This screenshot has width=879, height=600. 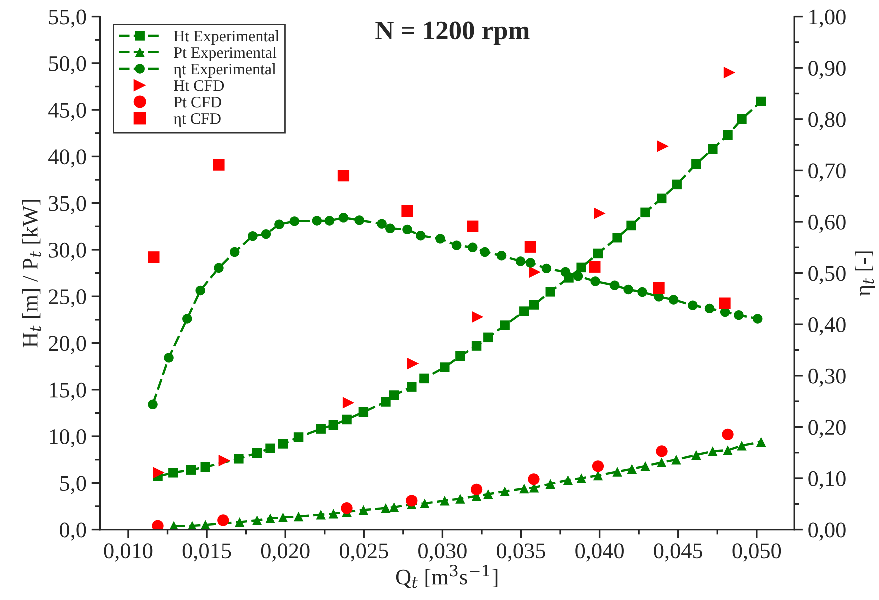 What do you see at coordinates (364, 553) in the screenshot?
I see `x-tick-label: 0,025` at bounding box center [364, 553].